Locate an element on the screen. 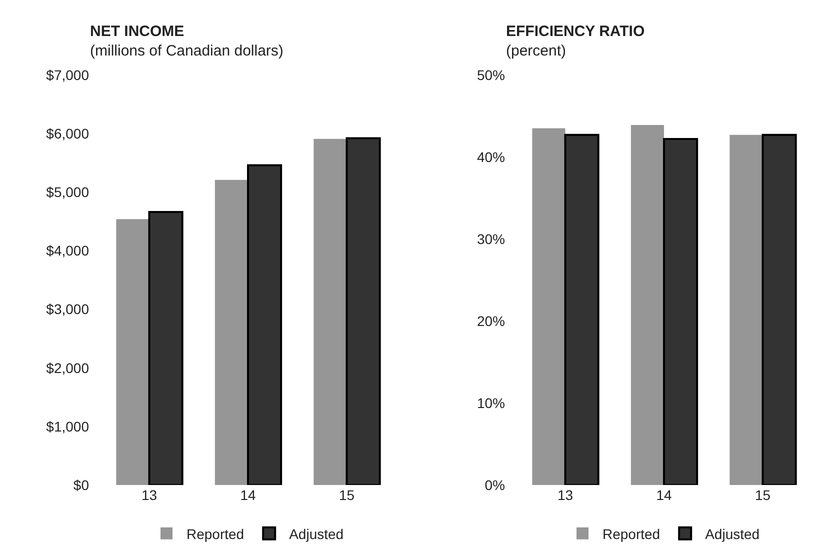  y-tick-label: $6,000 is located at coordinates (68, 133).